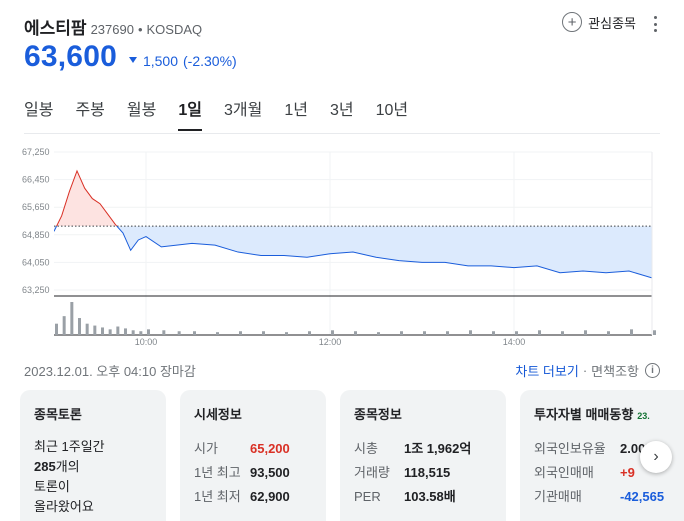  Describe the element at coordinates (341, 110) in the screenshot. I see `tab-6: 3년` at that location.